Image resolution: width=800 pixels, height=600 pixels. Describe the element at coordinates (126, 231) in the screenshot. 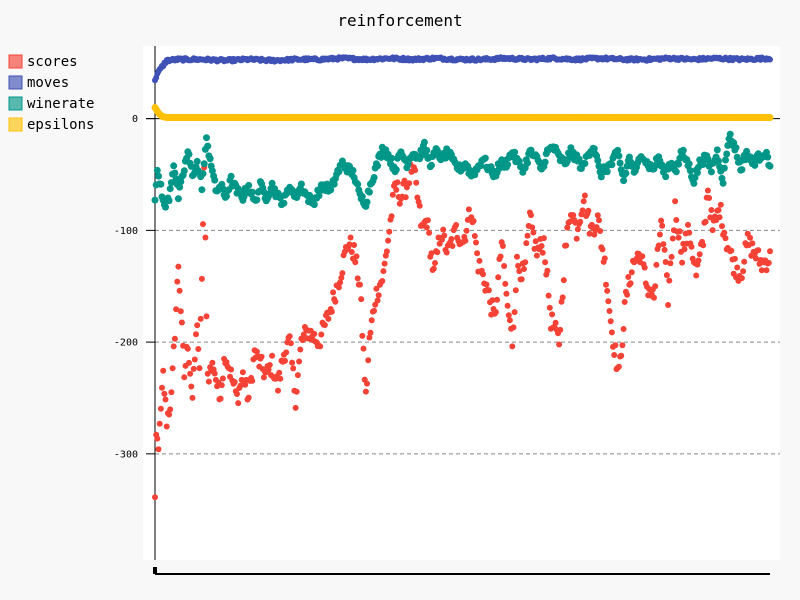

I see `y-tick-label: -100` at that location.